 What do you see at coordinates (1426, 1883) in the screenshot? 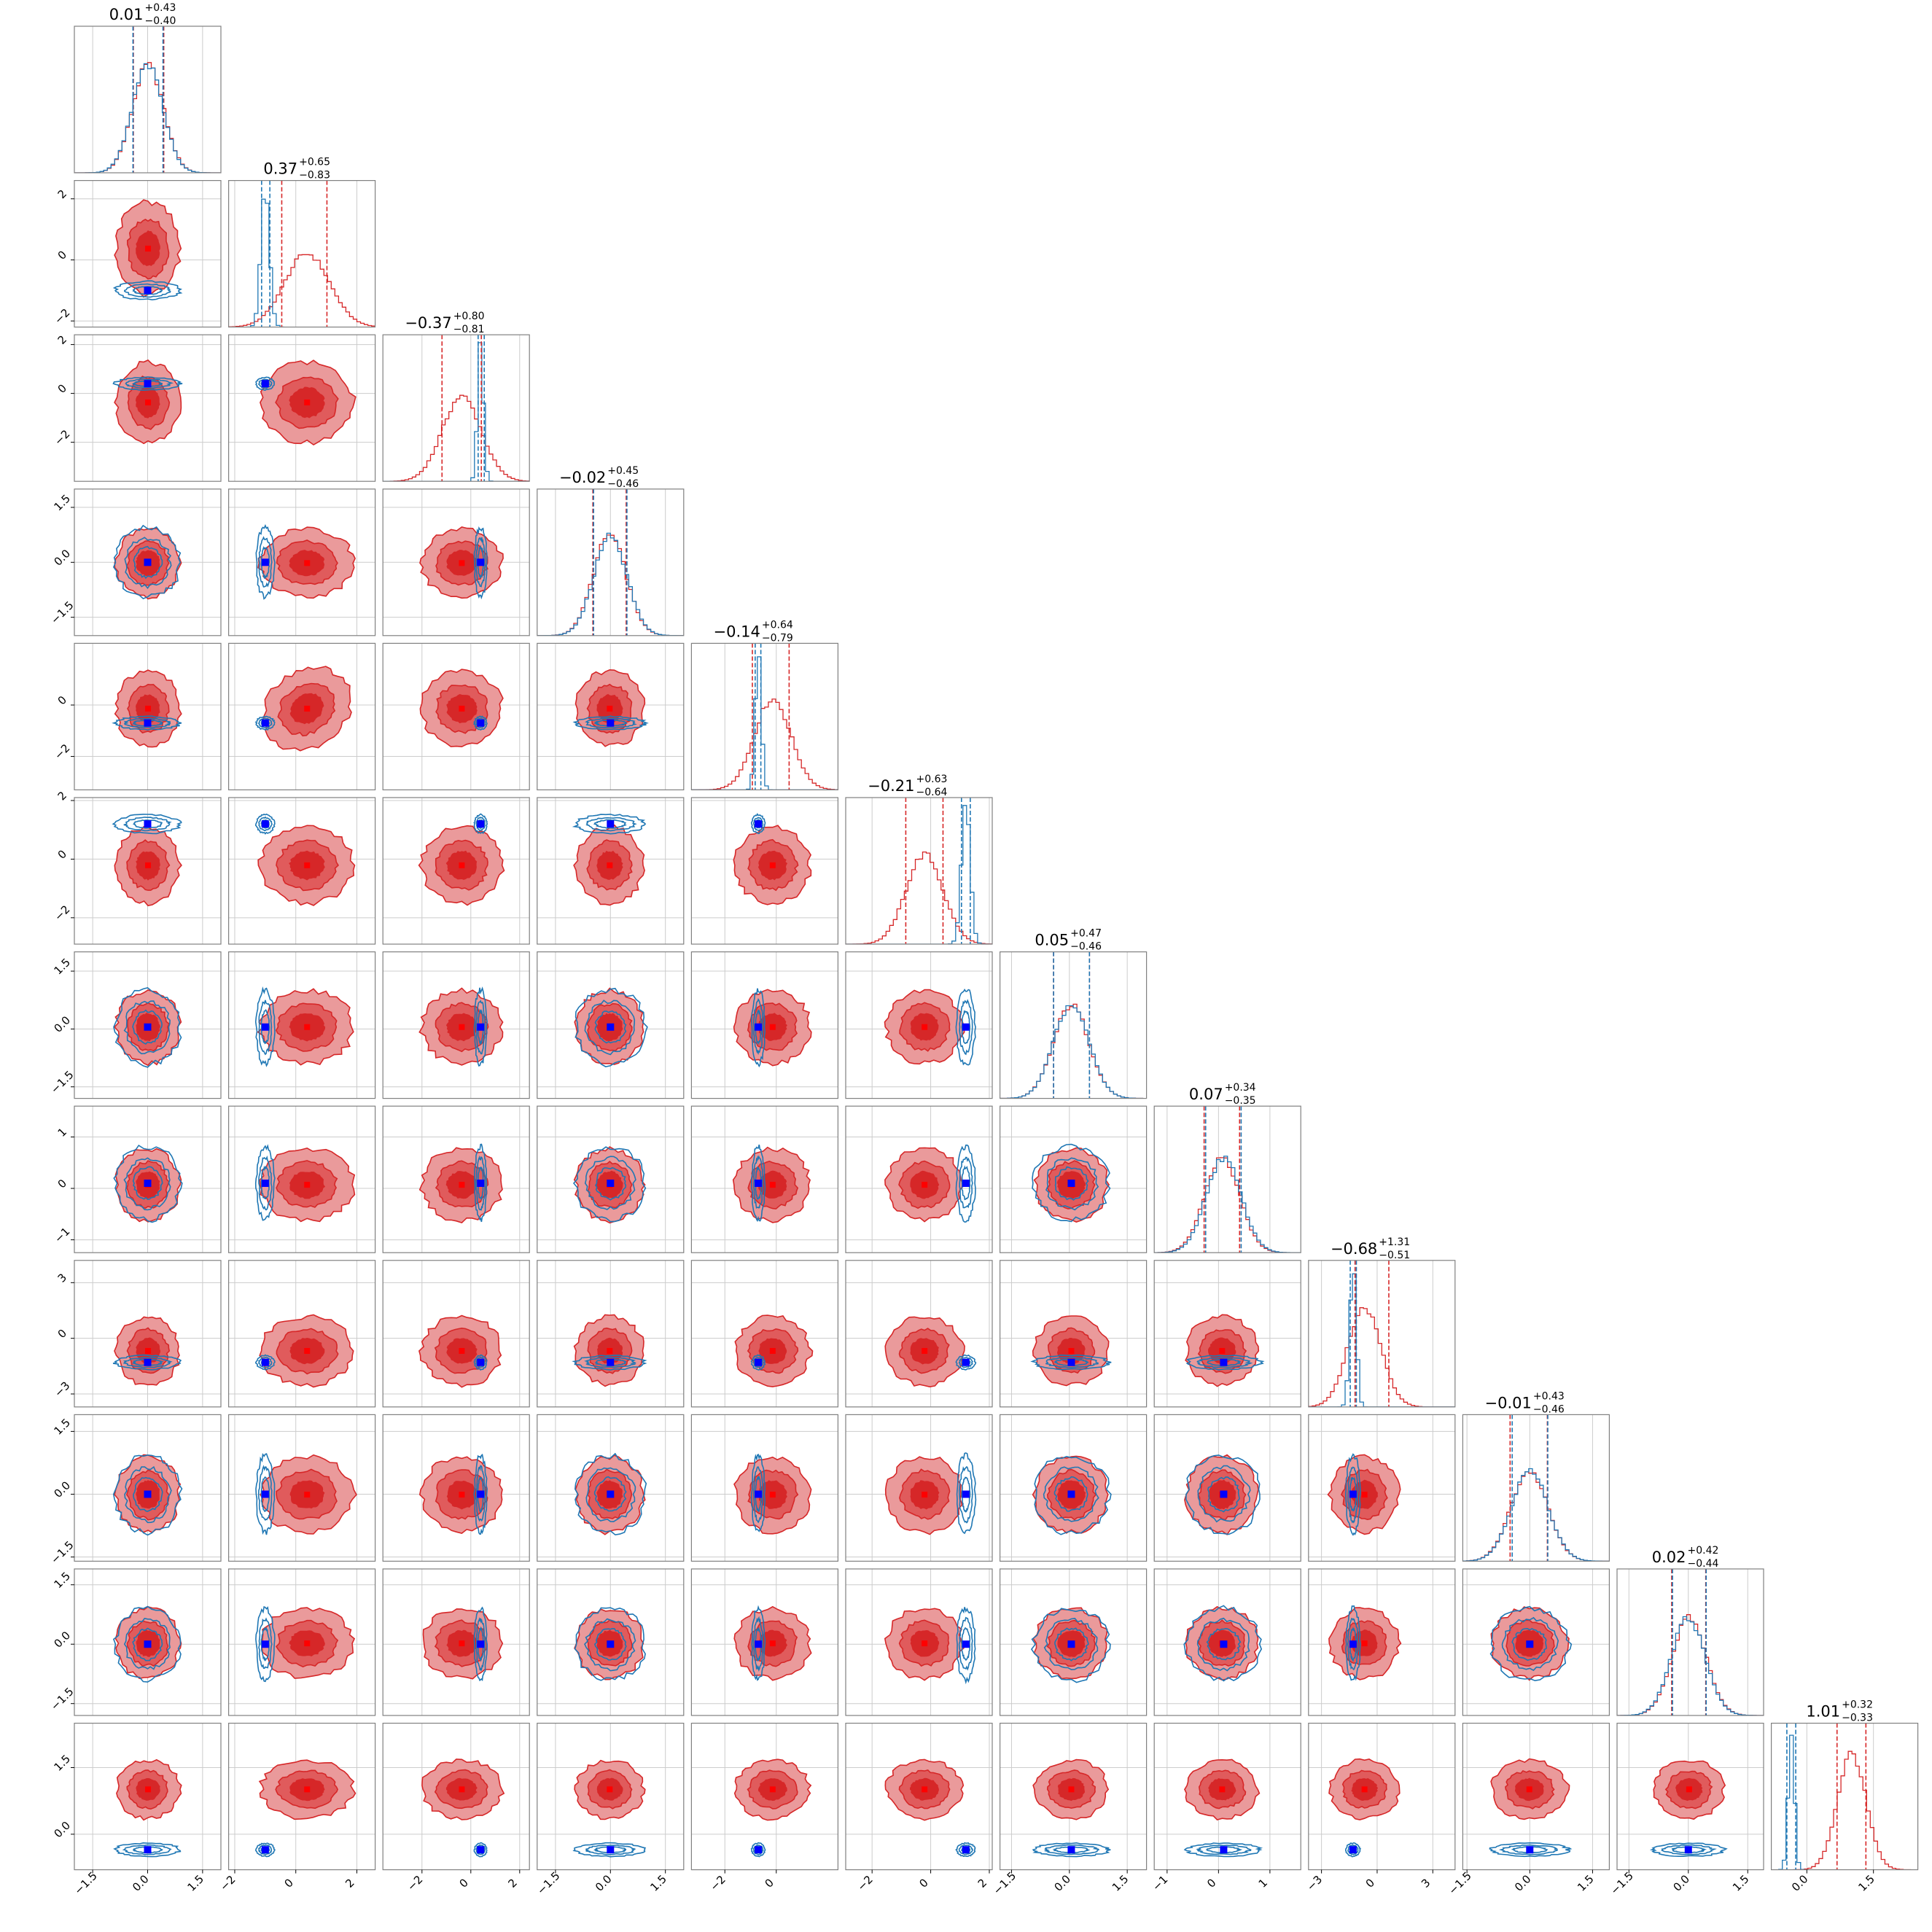
I see `x-tick-label: 3` at bounding box center [1426, 1883].